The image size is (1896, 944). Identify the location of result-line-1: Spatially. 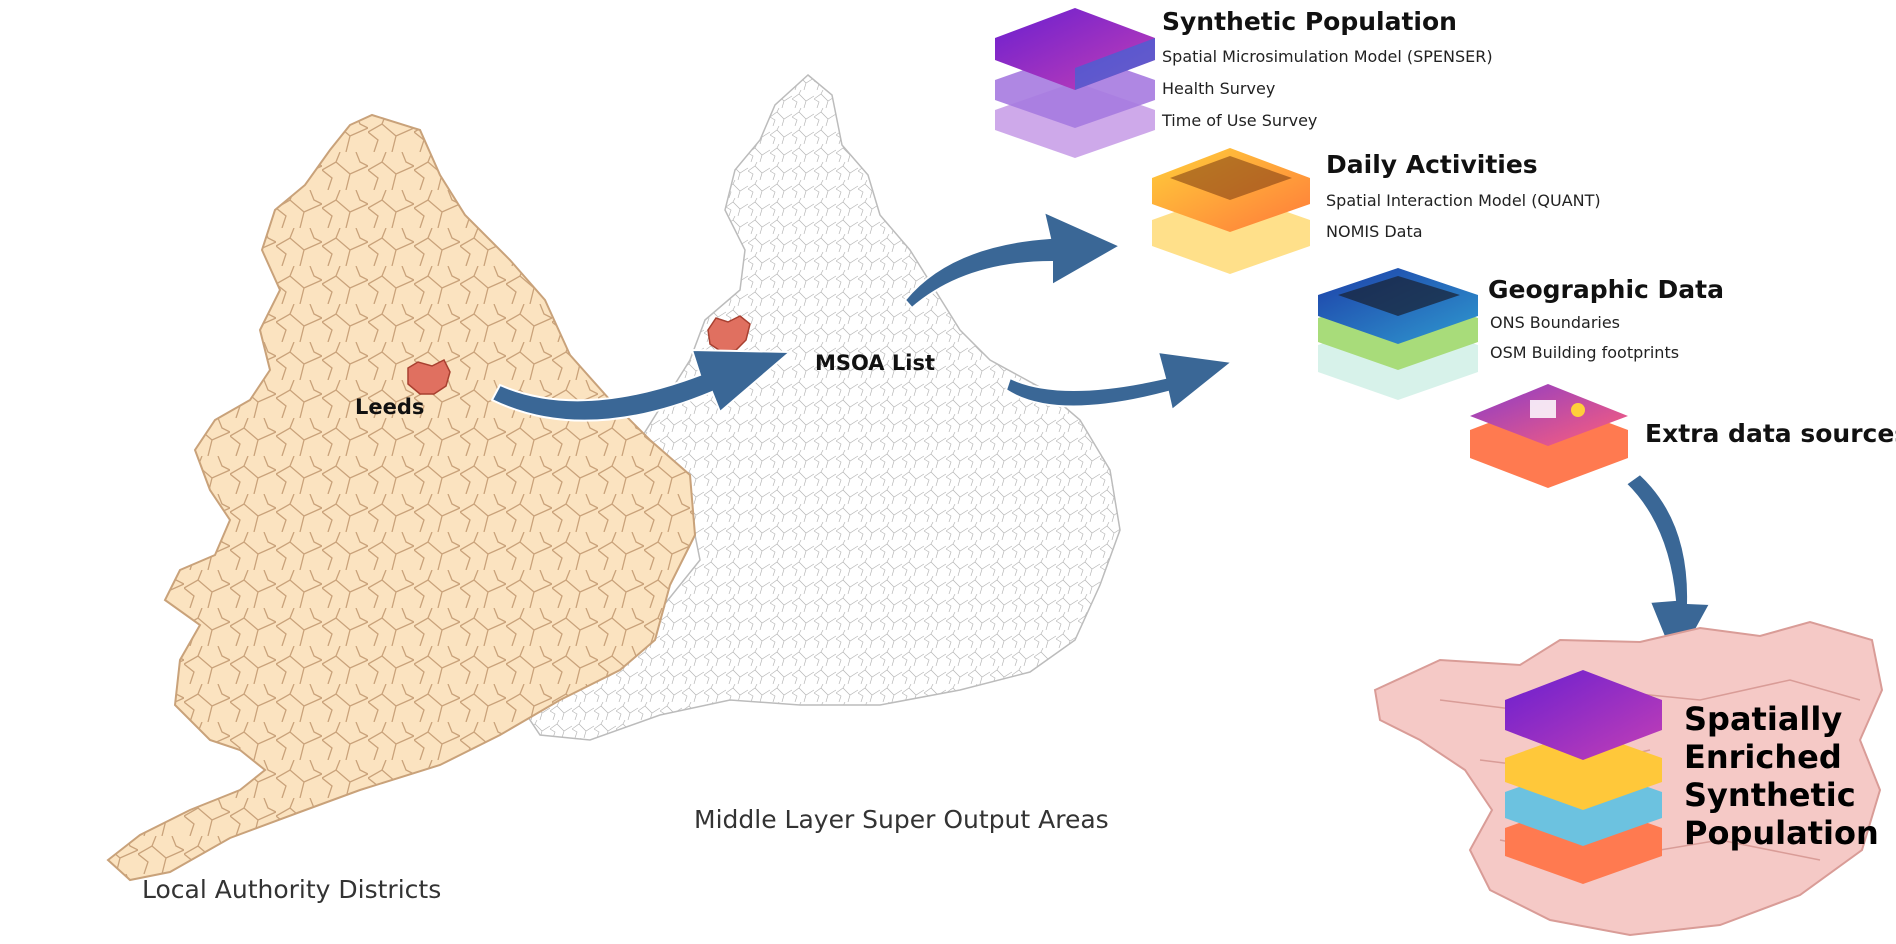
(1763, 719).